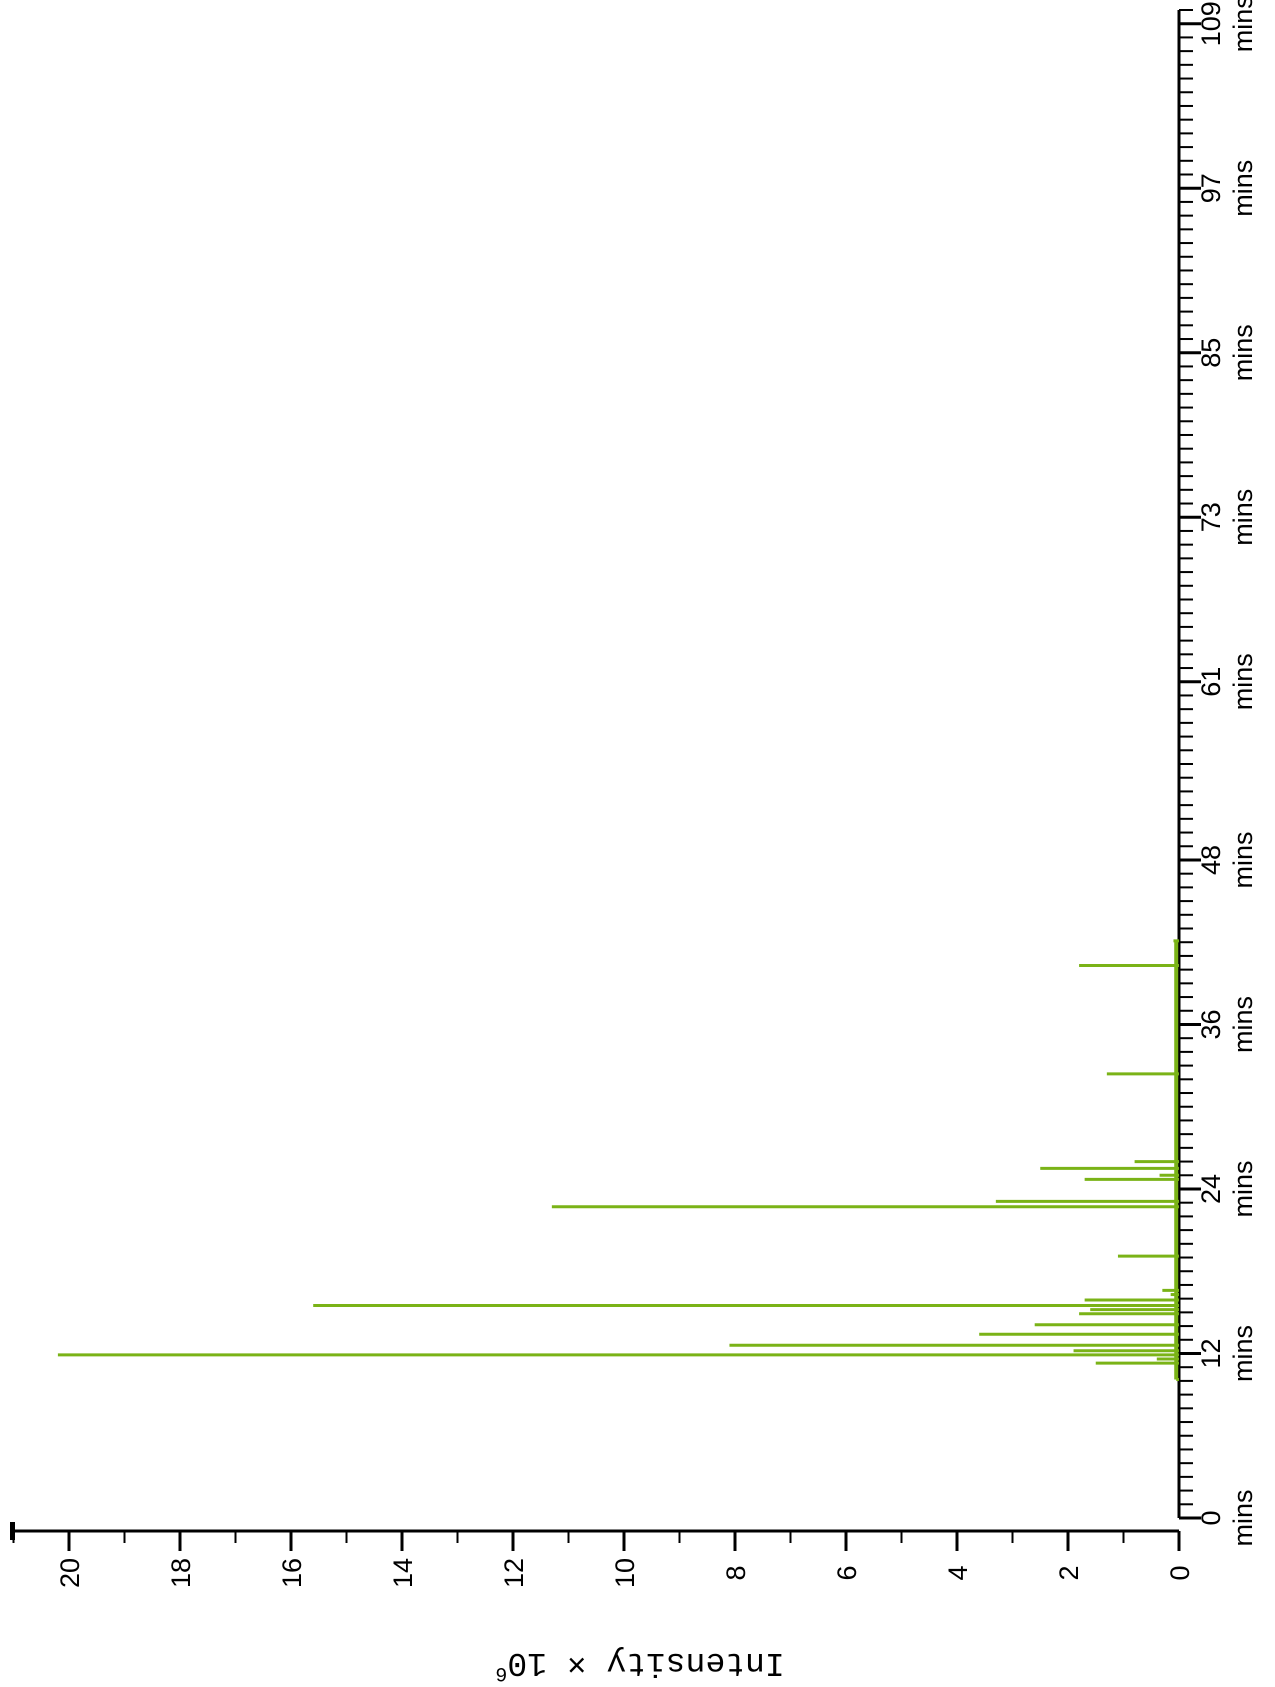 The width and height of the screenshot is (1275, 1687). What do you see at coordinates (1180, 1572) in the screenshot?
I see `intensity-tick-label: 0` at bounding box center [1180, 1572].